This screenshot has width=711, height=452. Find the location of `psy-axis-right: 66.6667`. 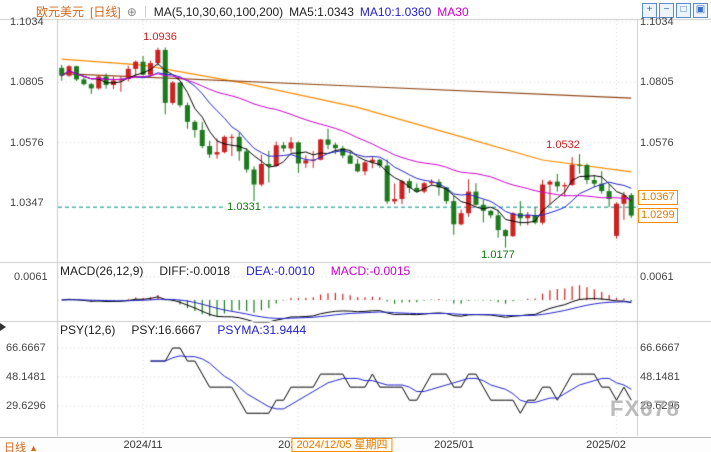

psy-axis-right: 66.6667 is located at coordinates (660, 348).